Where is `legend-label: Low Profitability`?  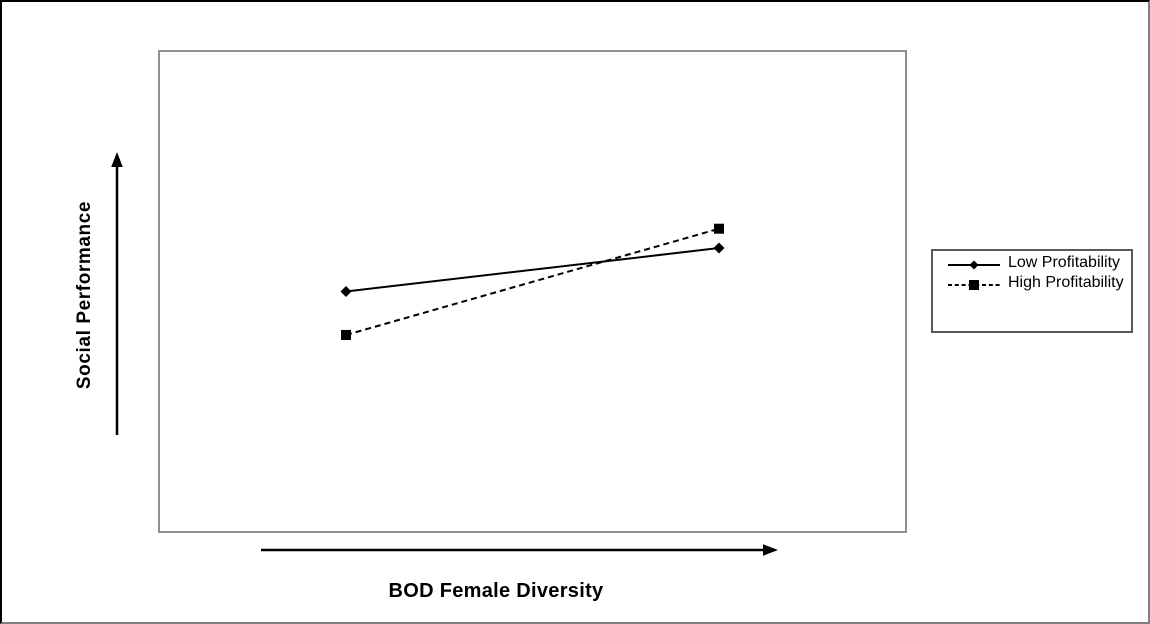 legend-label: Low Profitability is located at coordinates (1064, 262).